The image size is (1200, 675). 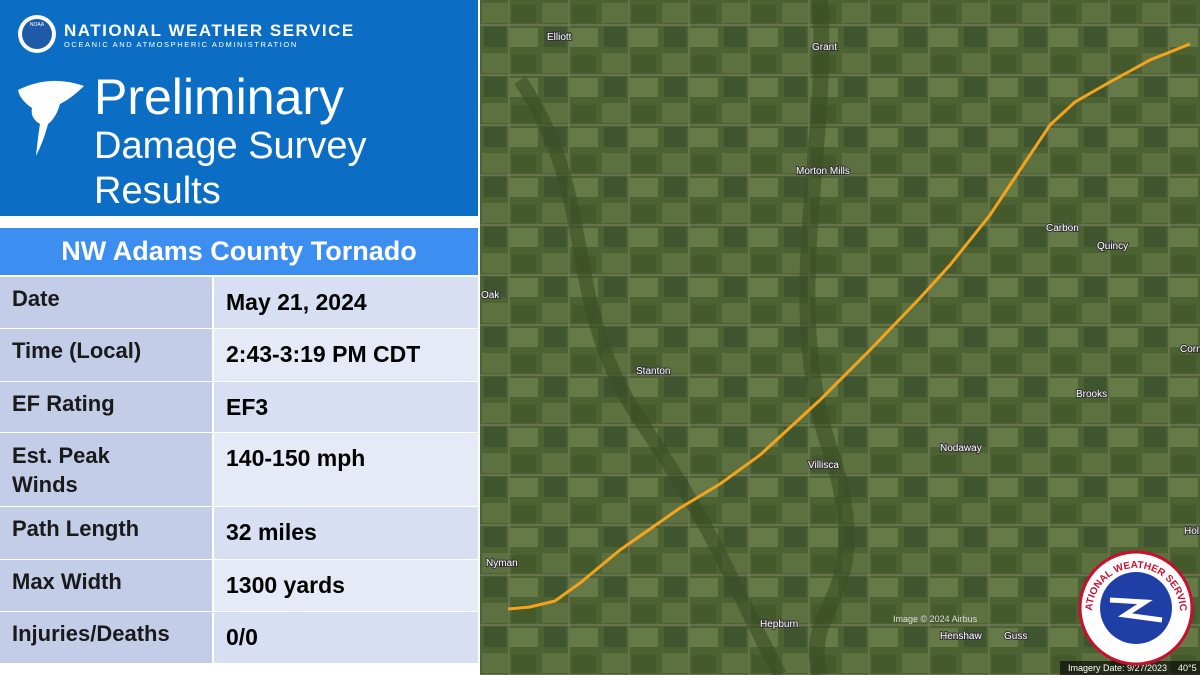 I want to click on row-label: Date, so click(x=36, y=298).